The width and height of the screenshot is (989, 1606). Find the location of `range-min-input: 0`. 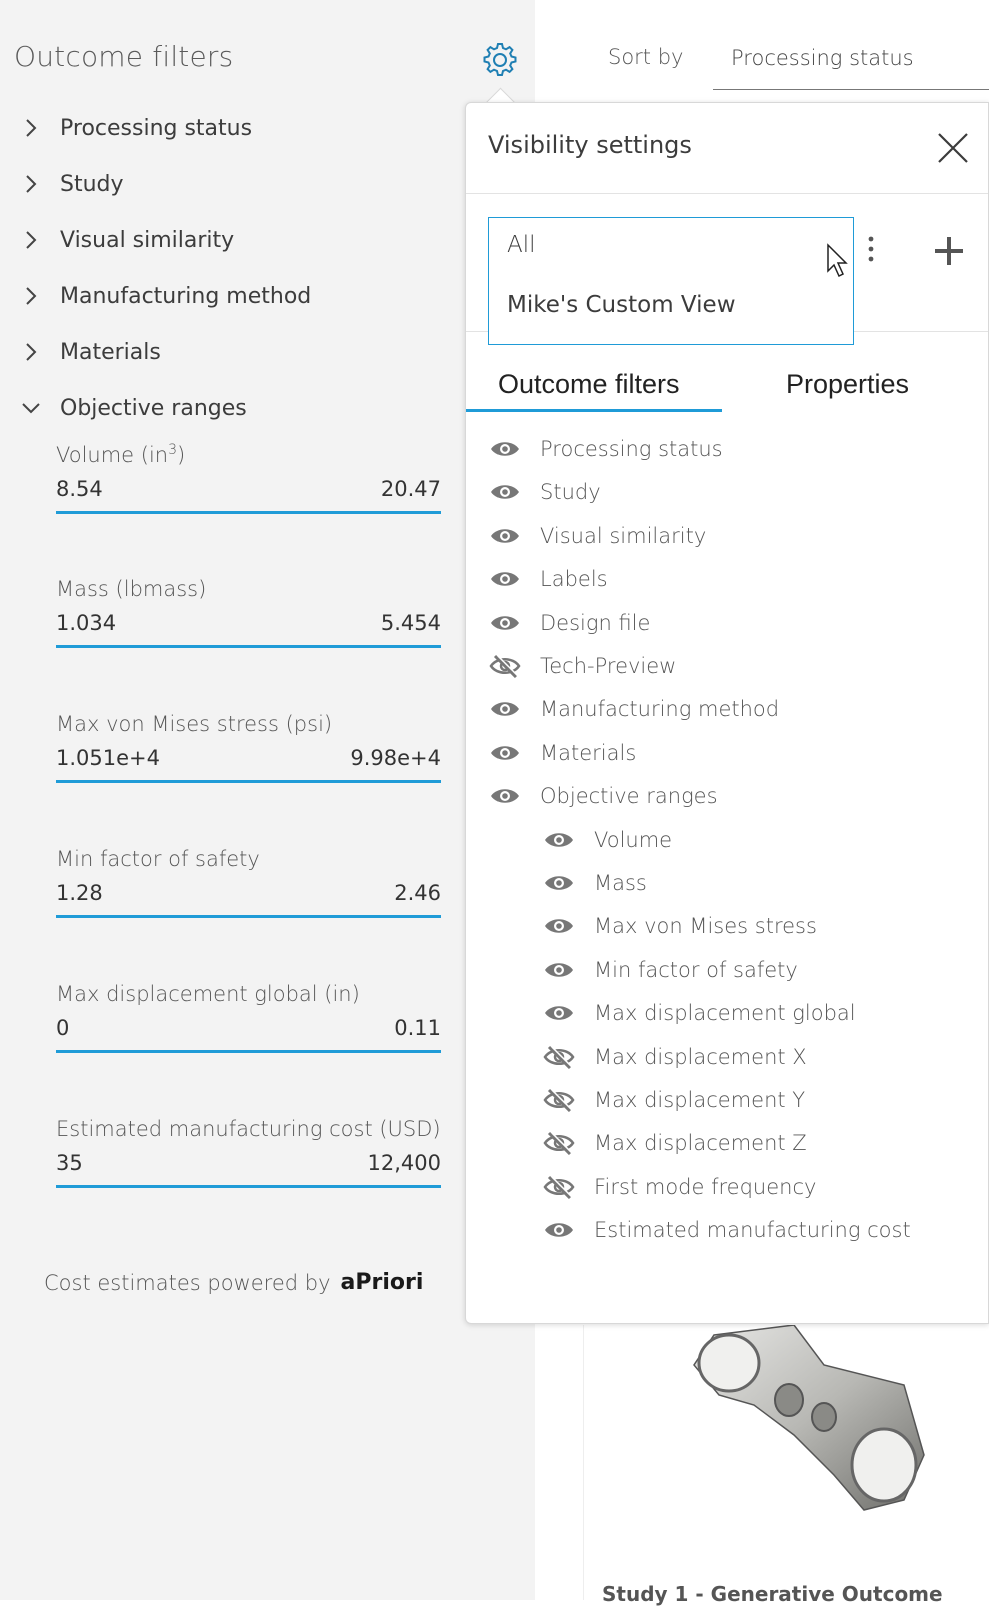

range-min-input: 0 is located at coordinates (63, 1028).